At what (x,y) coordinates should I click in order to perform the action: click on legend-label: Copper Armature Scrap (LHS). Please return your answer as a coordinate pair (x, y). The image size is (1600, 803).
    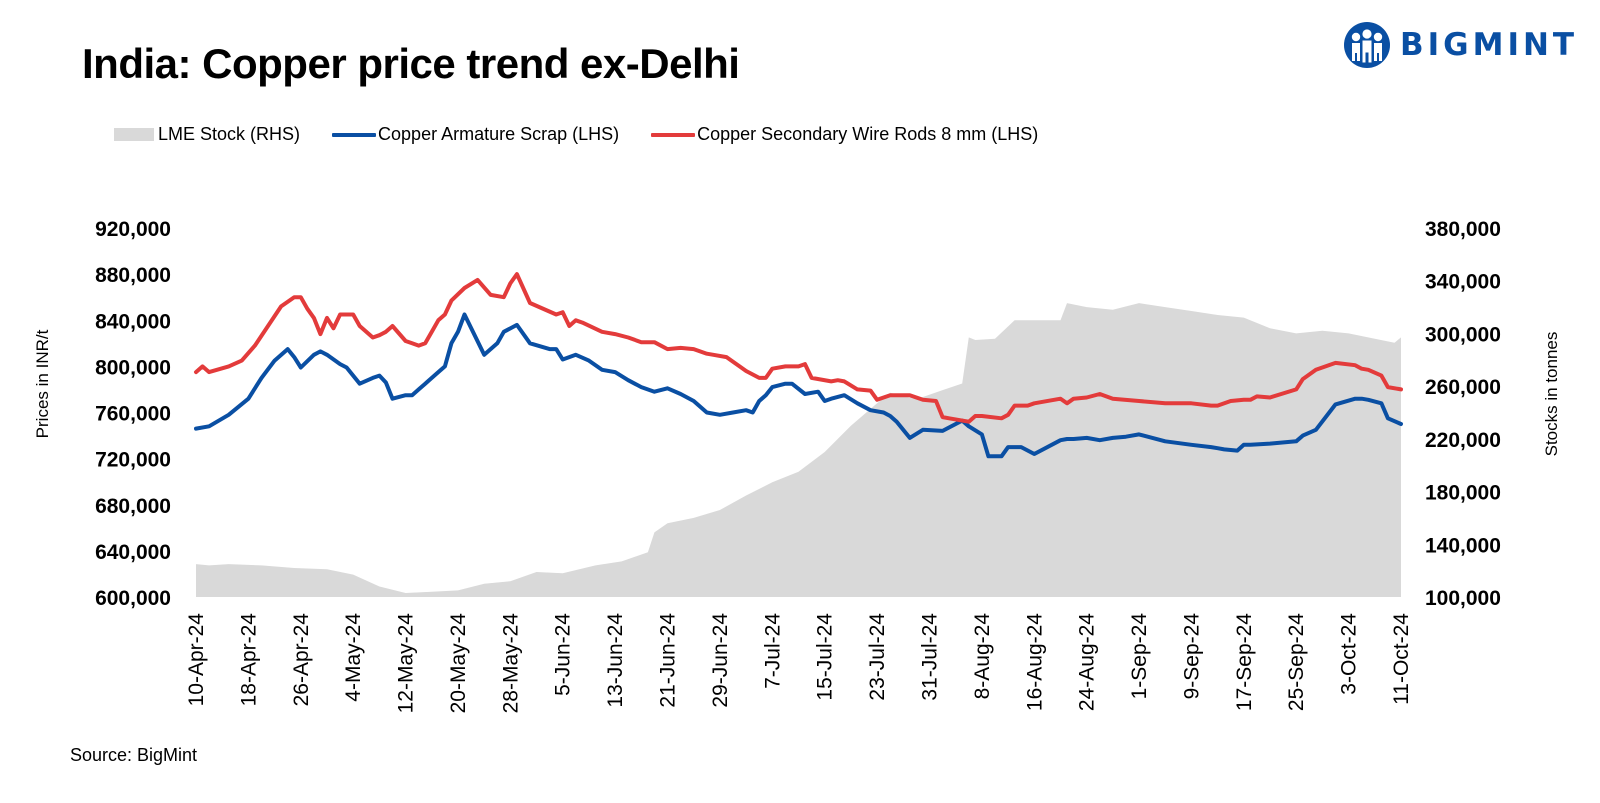
    Looking at the image, I should click on (499, 134).